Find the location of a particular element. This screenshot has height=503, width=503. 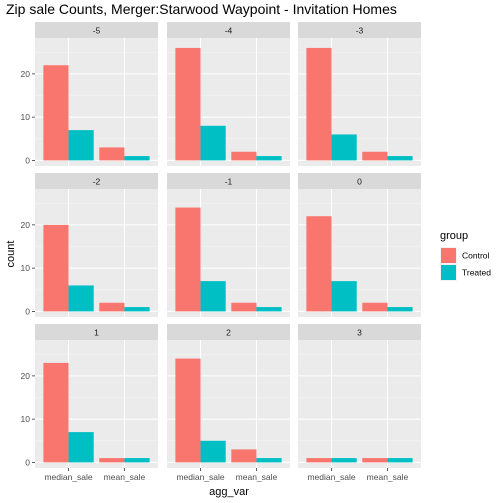

y-axis-title: count is located at coordinates (11, 254).